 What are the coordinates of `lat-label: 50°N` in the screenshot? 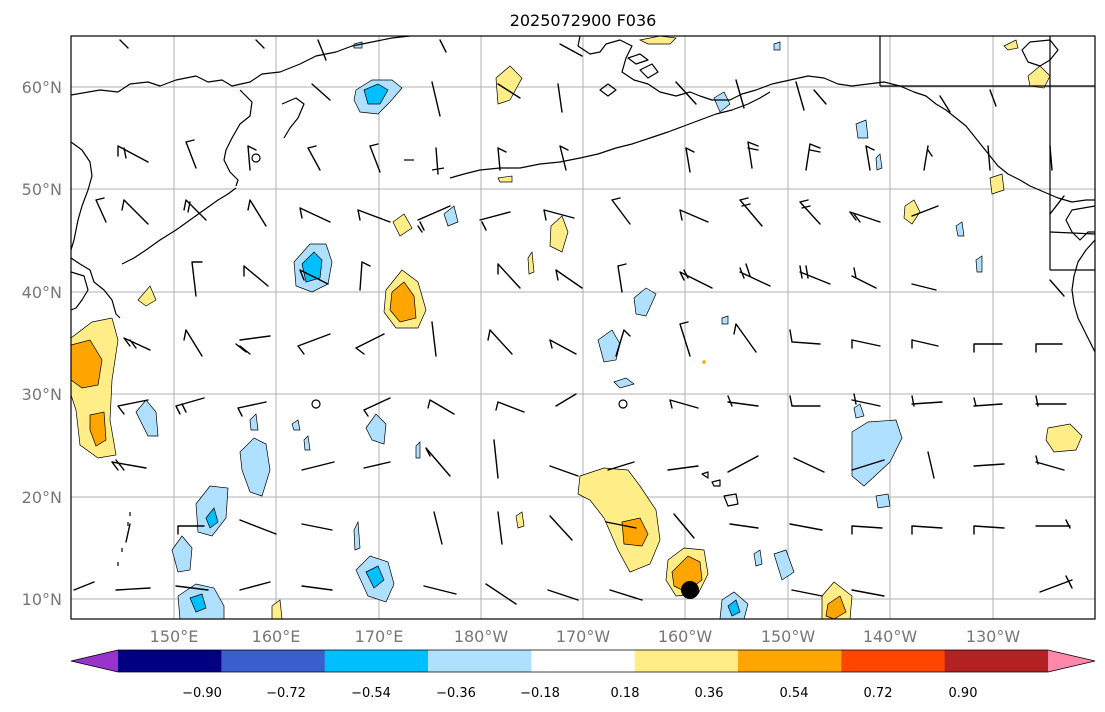 It's located at (42, 189).